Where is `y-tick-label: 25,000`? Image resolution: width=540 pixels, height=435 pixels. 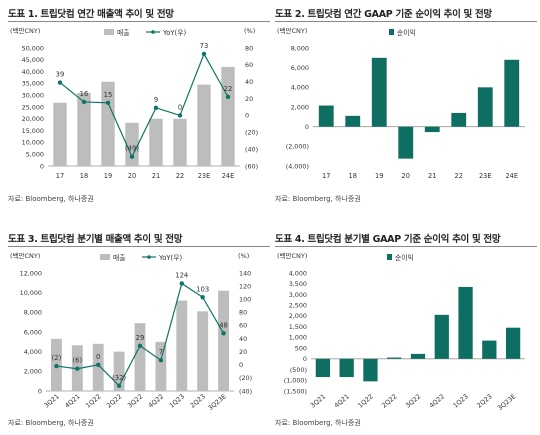 y-tick-label: 25,000 is located at coordinates (33, 107).